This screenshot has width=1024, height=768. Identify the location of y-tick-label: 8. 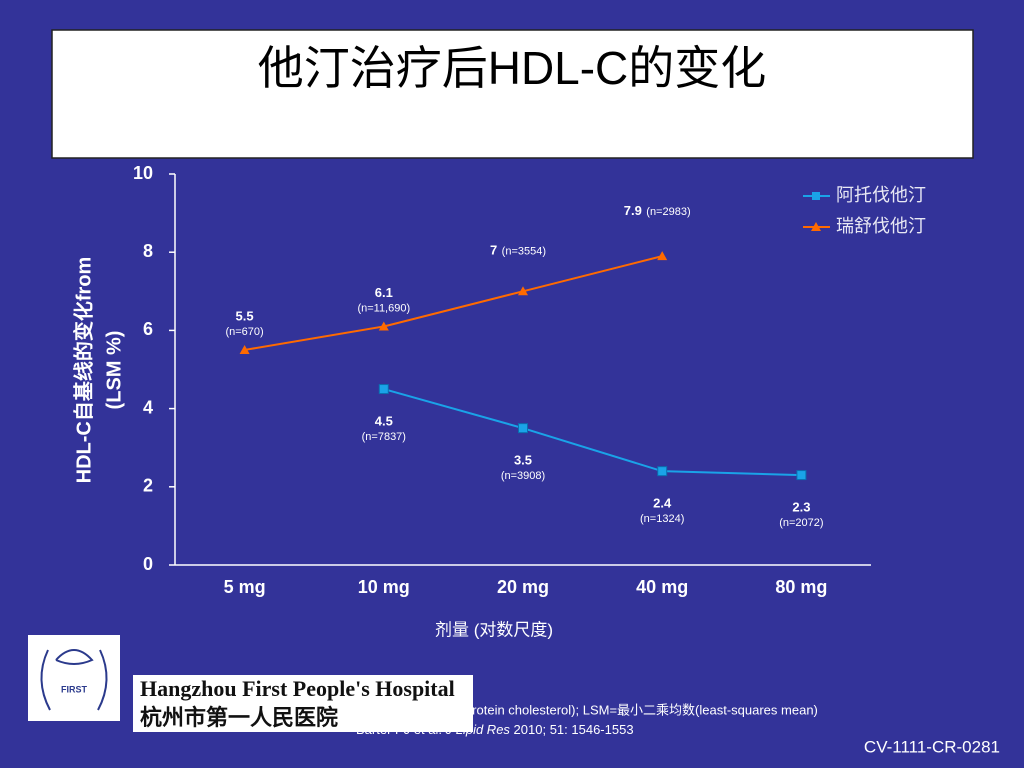
(148, 251).